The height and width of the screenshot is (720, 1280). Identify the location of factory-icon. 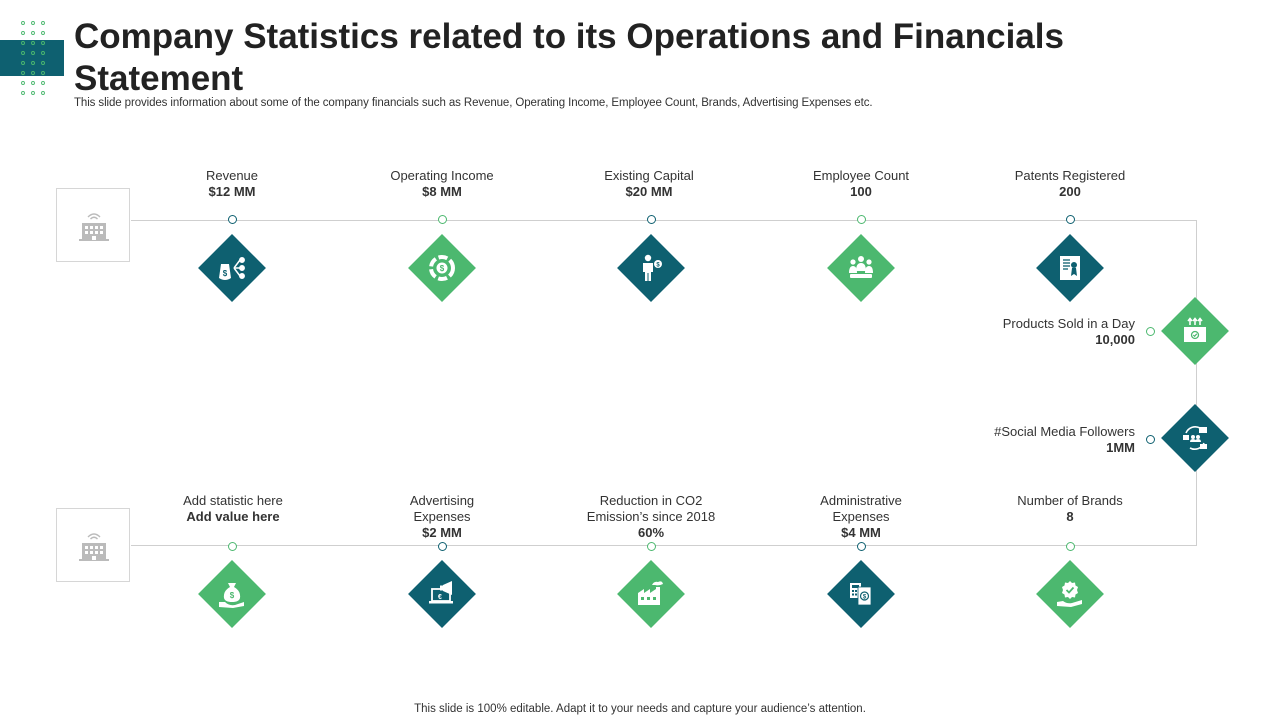
(650, 593).